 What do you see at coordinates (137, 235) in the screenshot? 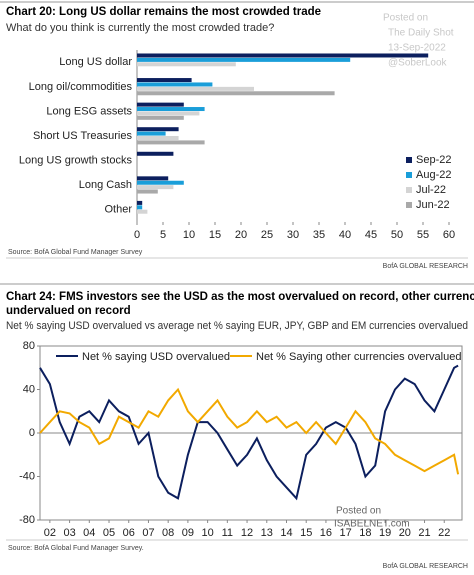
I see `x-tick-label: 0` at bounding box center [137, 235].